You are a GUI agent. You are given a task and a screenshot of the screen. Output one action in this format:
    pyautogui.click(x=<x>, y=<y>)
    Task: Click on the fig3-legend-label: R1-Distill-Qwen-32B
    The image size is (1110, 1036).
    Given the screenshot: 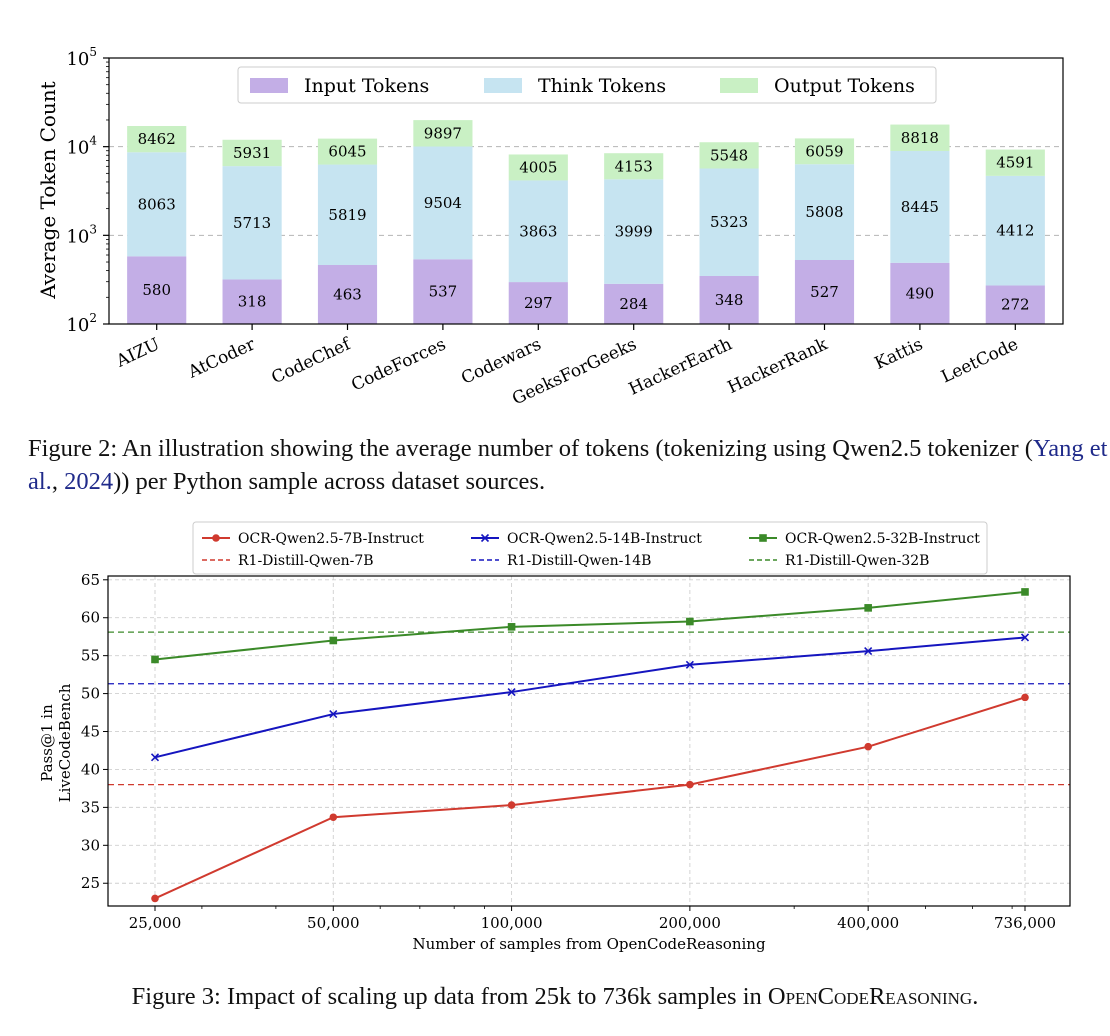 What is the action you would take?
    pyautogui.click(x=857, y=561)
    